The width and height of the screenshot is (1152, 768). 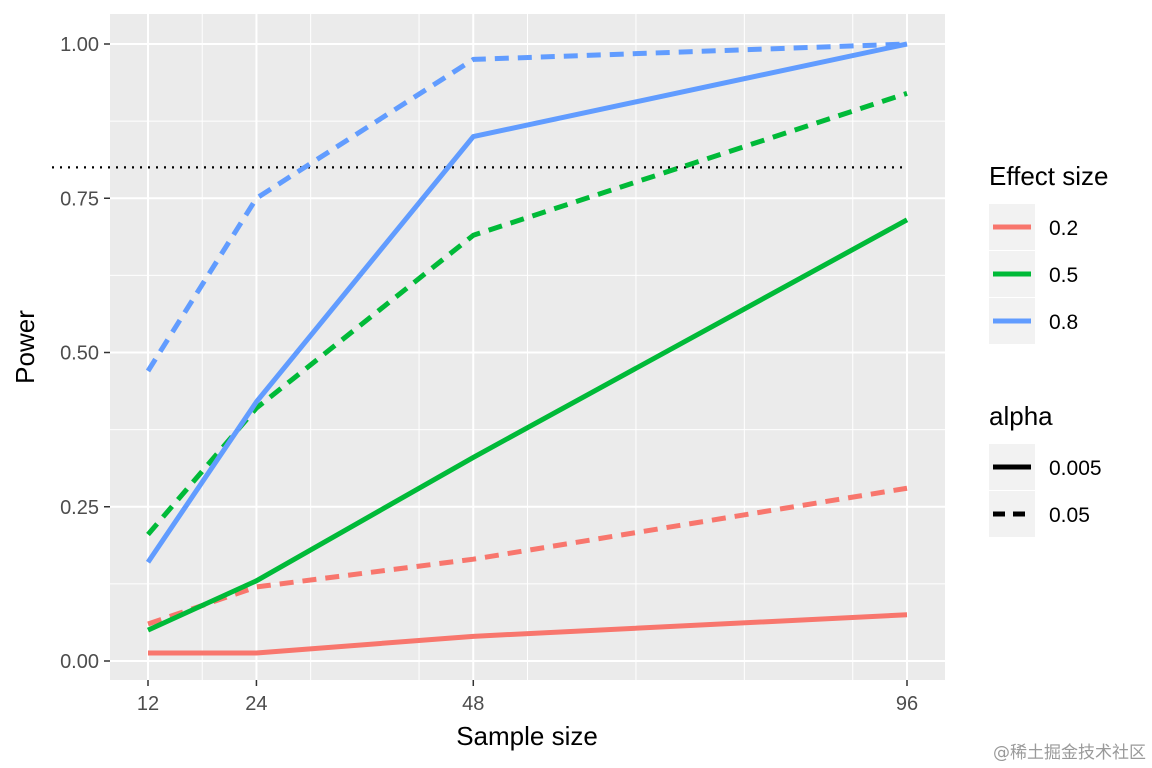 I want to click on y-axis-title: Power, so click(x=25, y=347).